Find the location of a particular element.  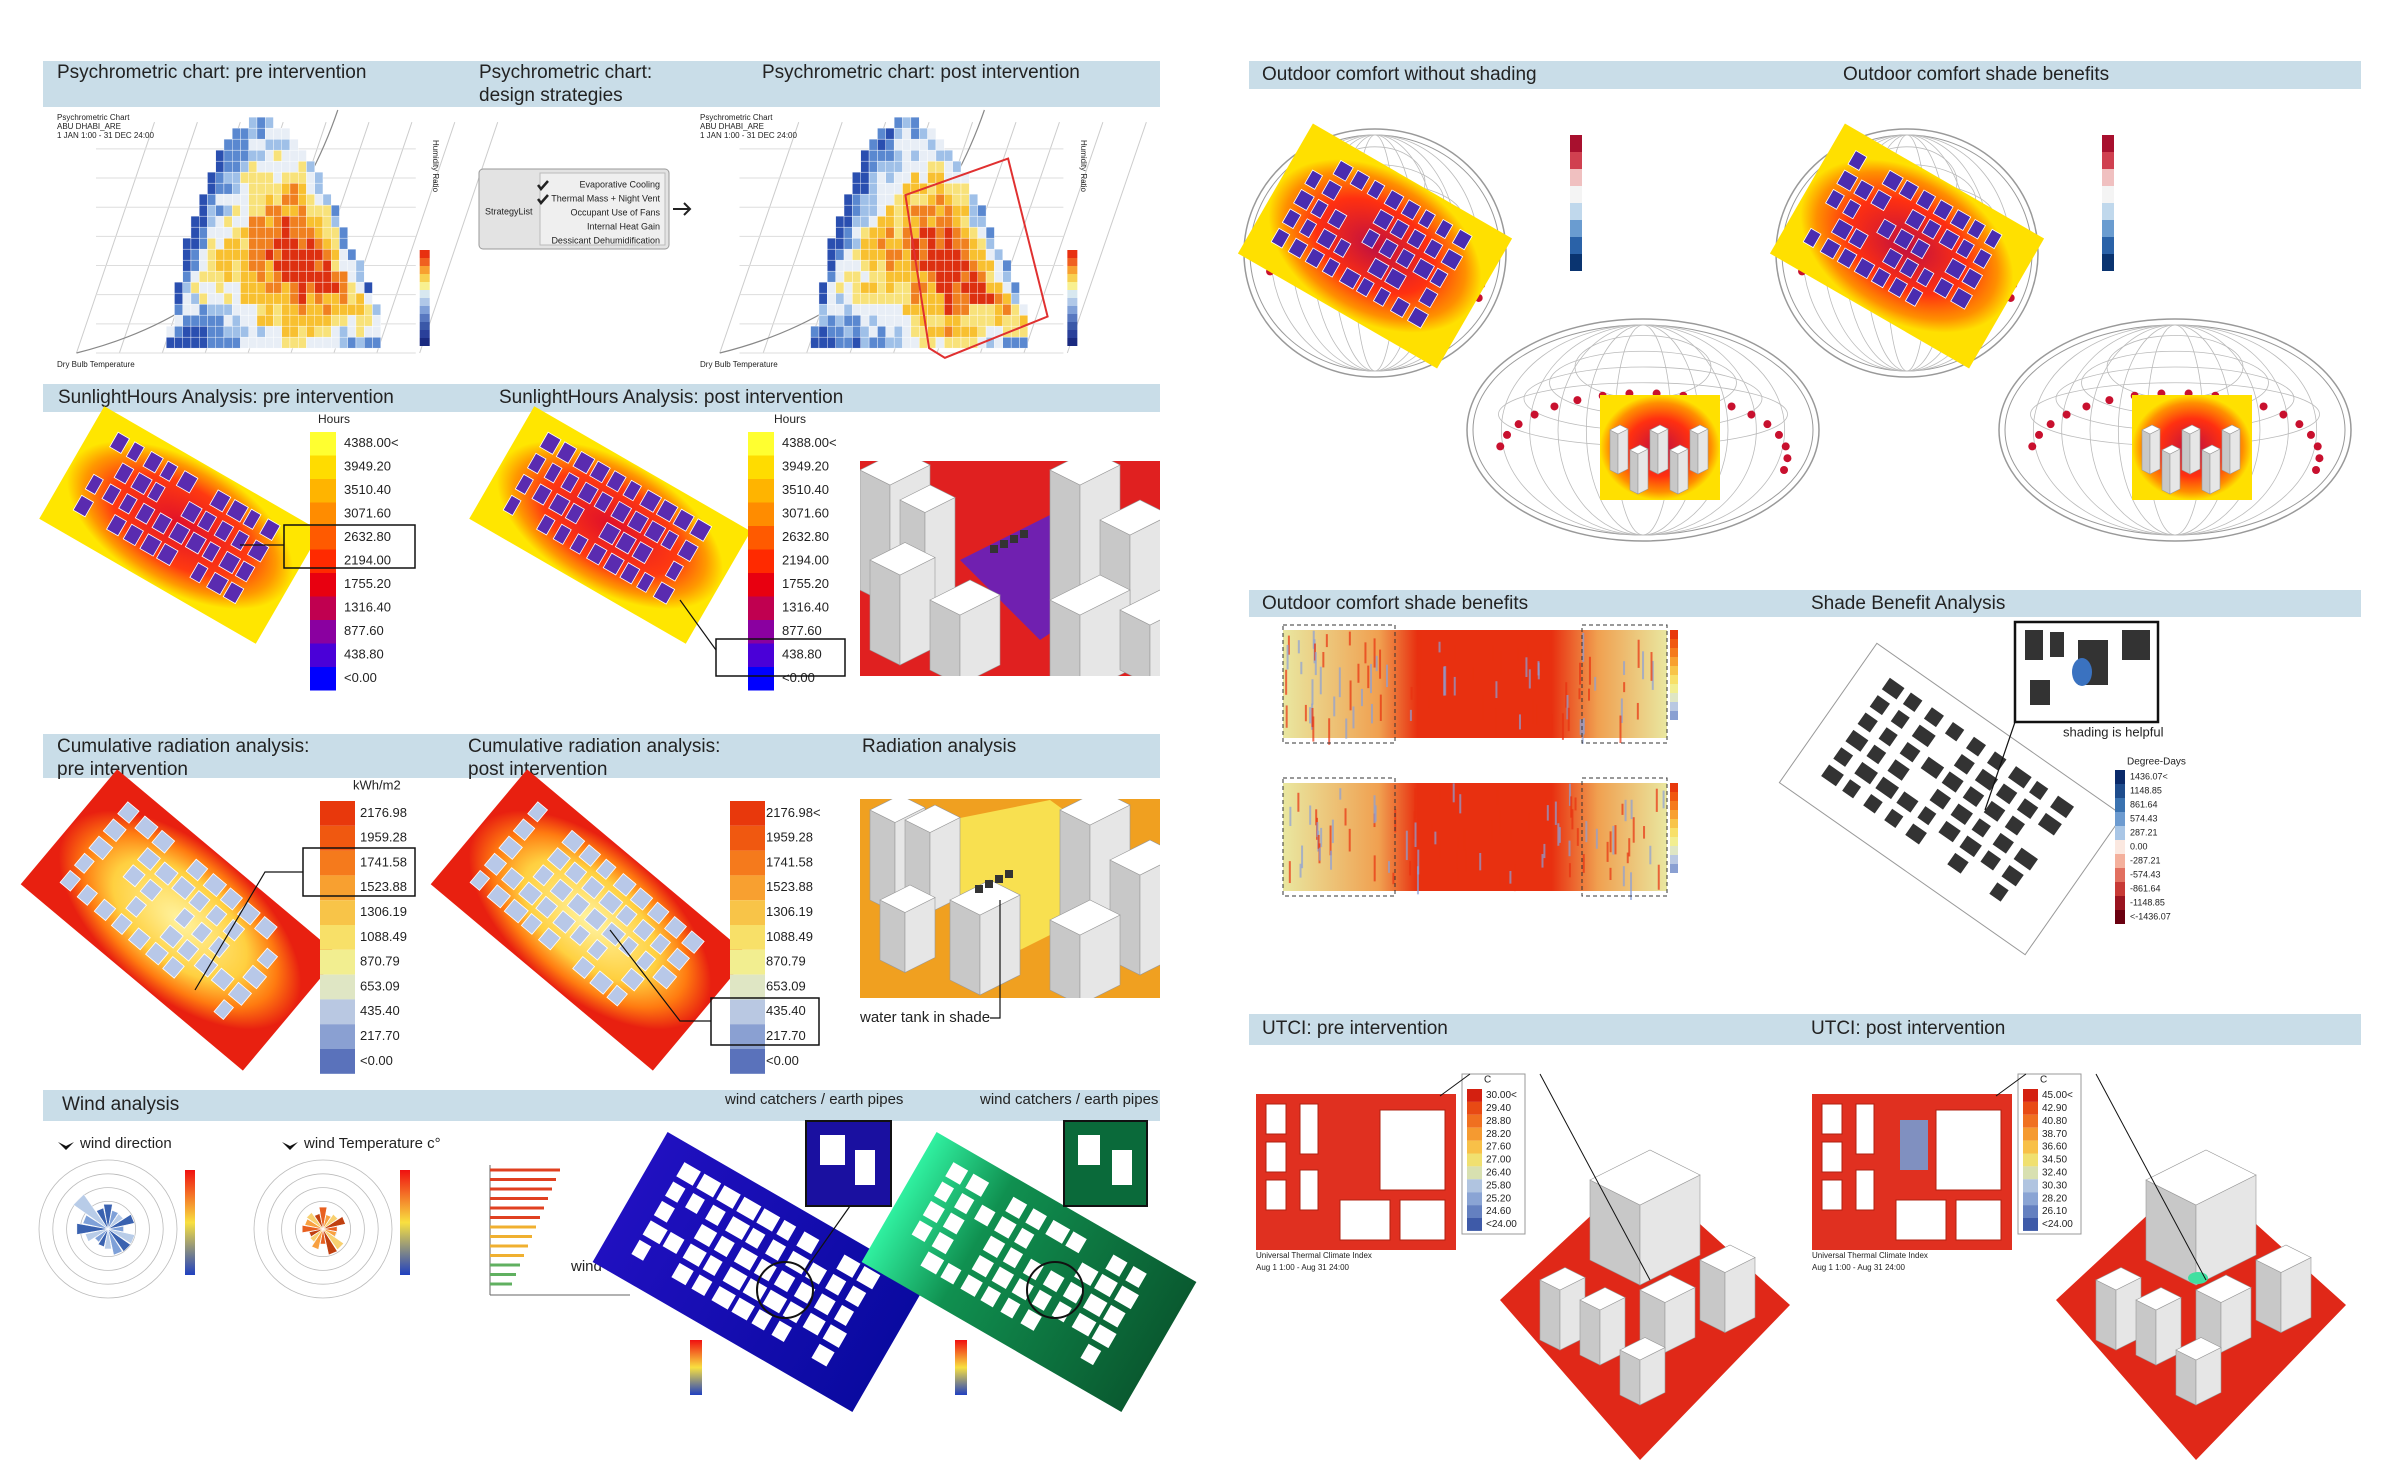

legend-label: 28.20 is located at coordinates (1498, 1134).